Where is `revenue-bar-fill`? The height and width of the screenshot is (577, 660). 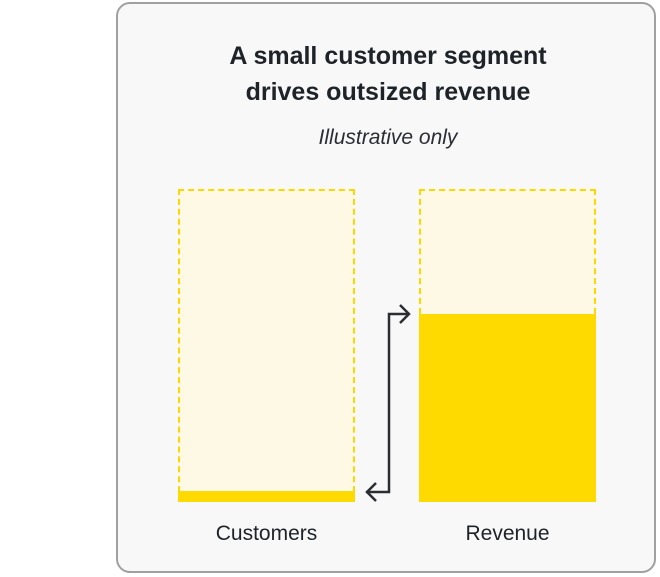
revenue-bar-fill is located at coordinates (507, 408).